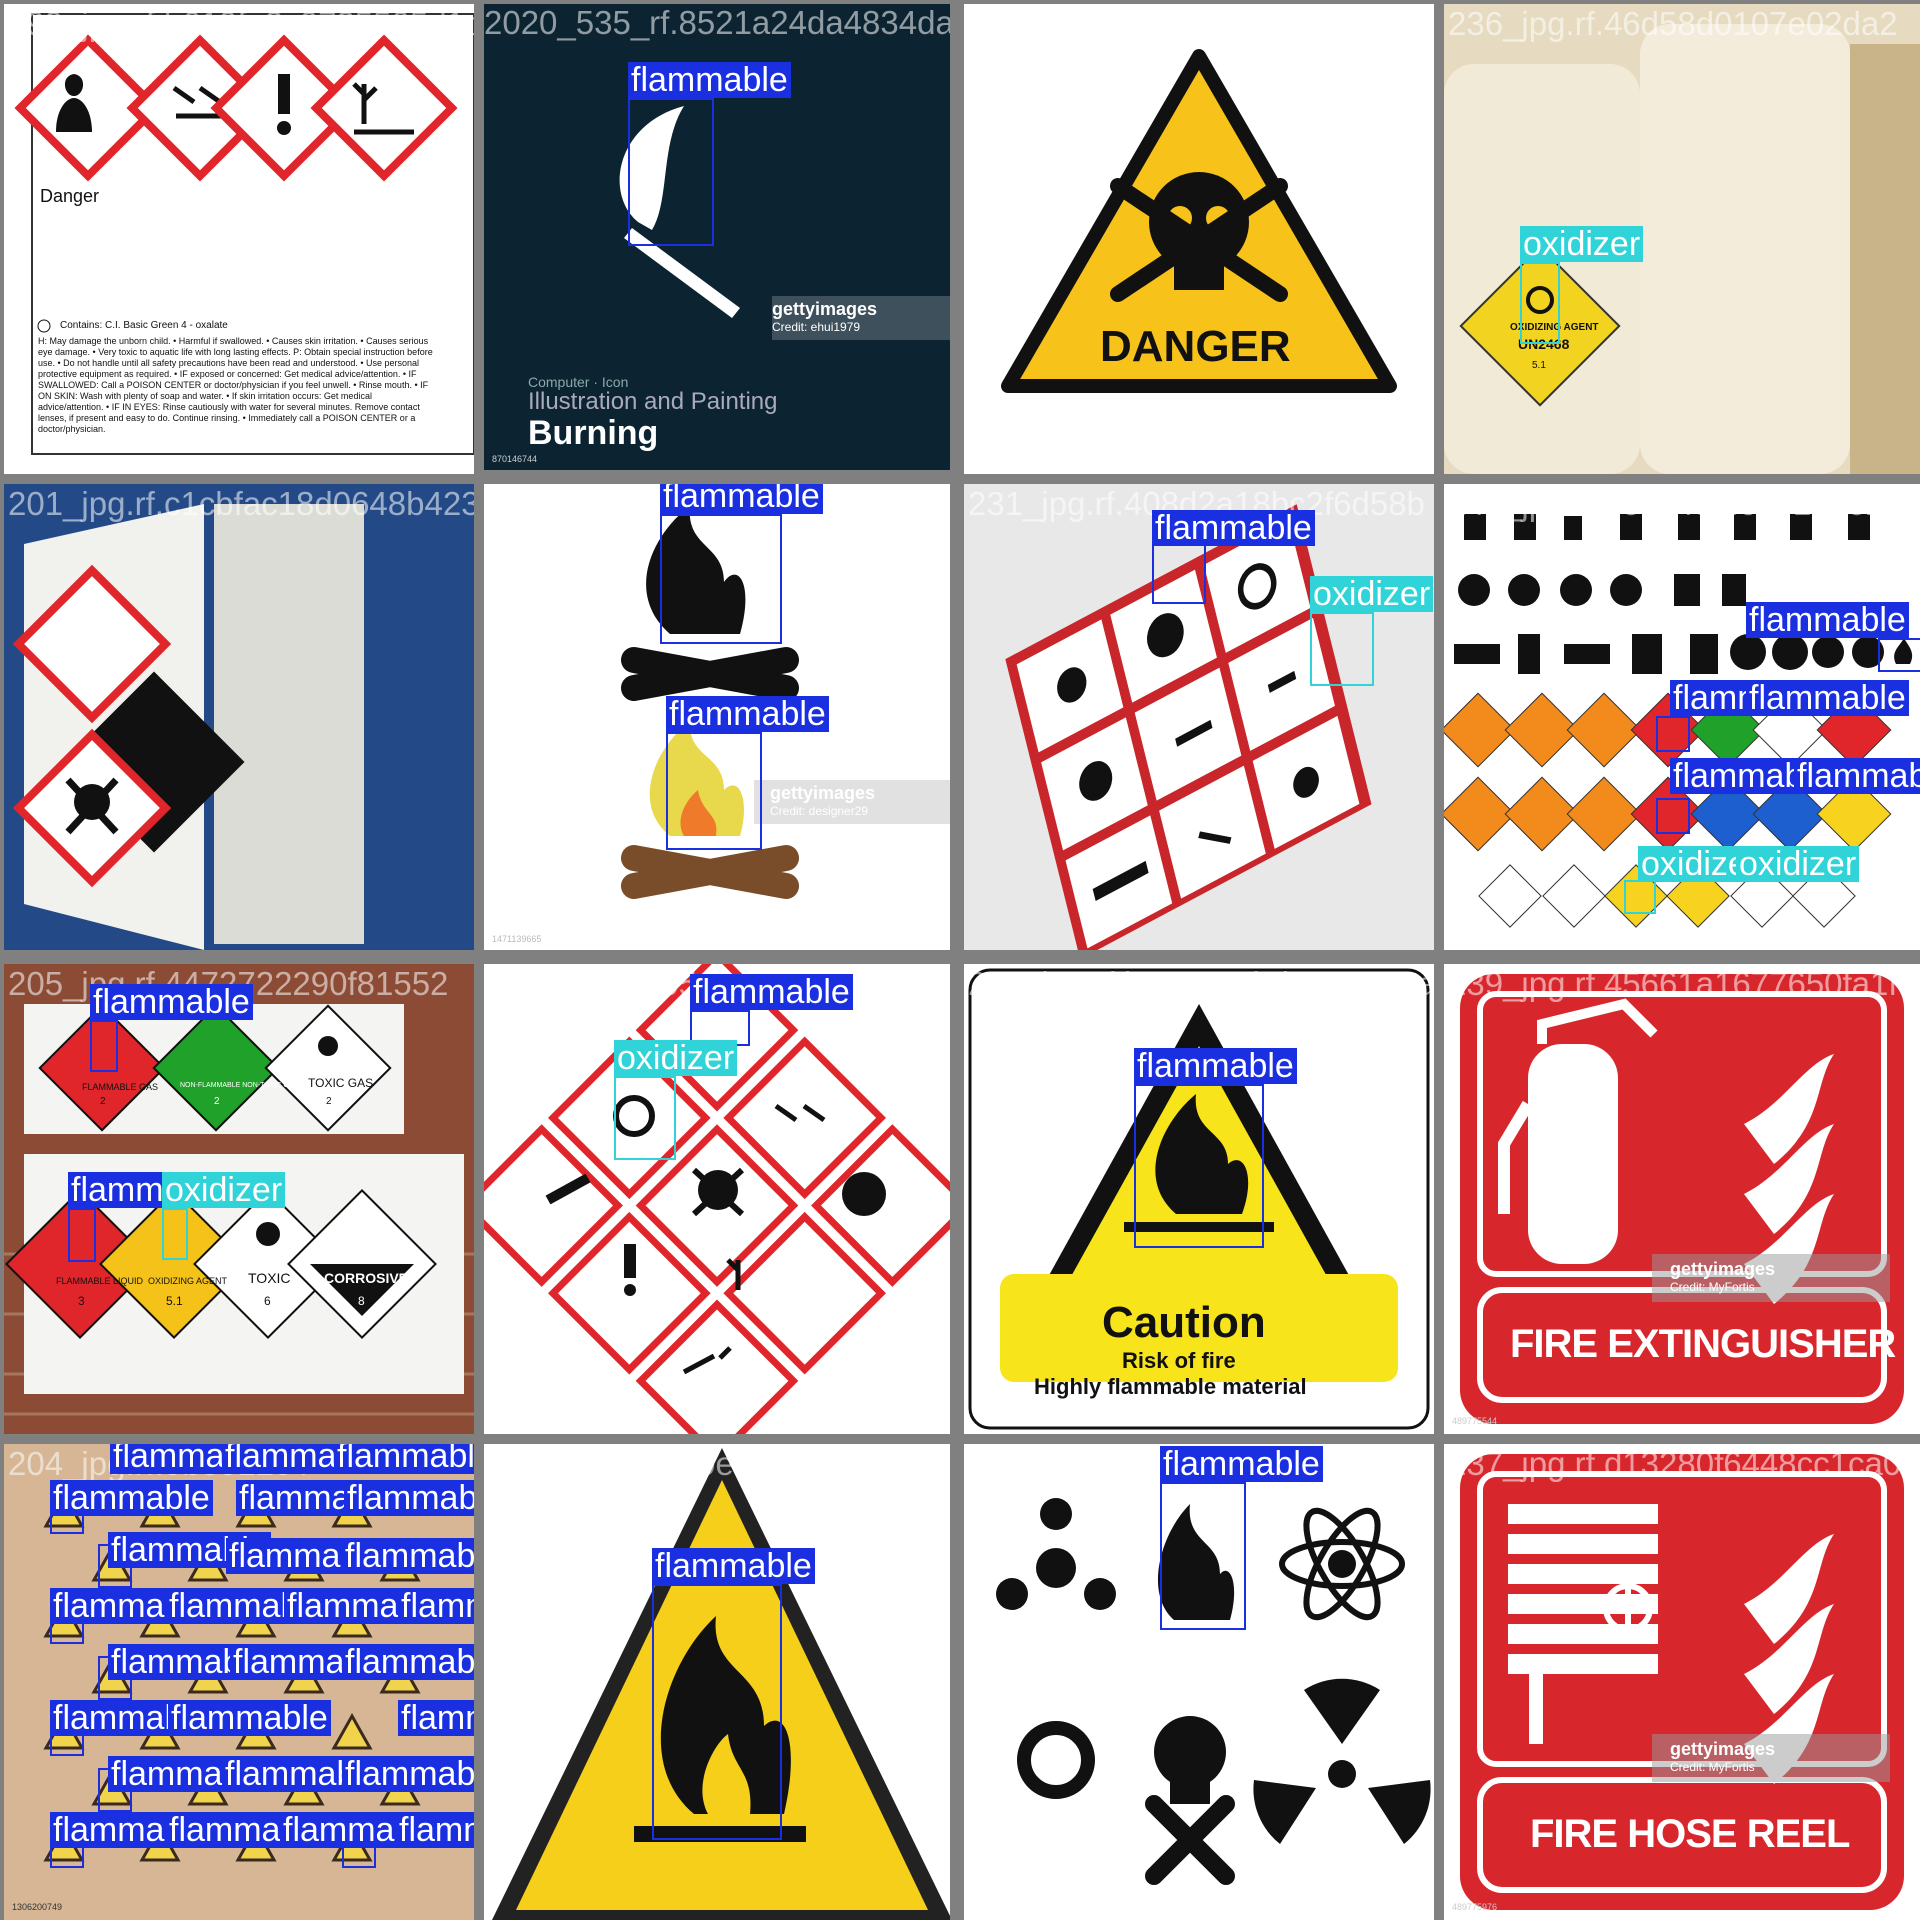 This screenshot has width=1920, height=1920. I want to click on fire-extinguisher-art, so click(1682, 1199).